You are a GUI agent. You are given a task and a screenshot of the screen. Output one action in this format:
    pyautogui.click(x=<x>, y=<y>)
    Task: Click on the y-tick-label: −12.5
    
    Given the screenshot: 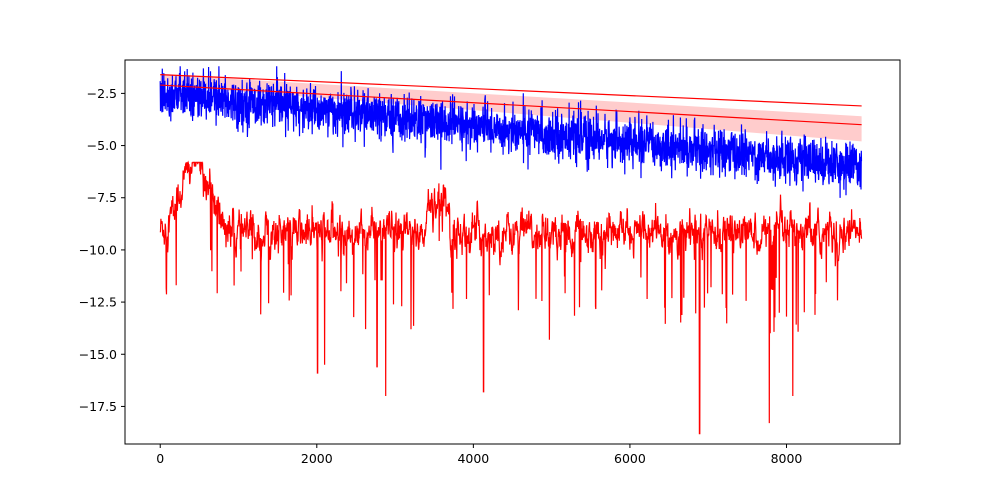 What is the action you would take?
    pyautogui.click(x=98, y=302)
    